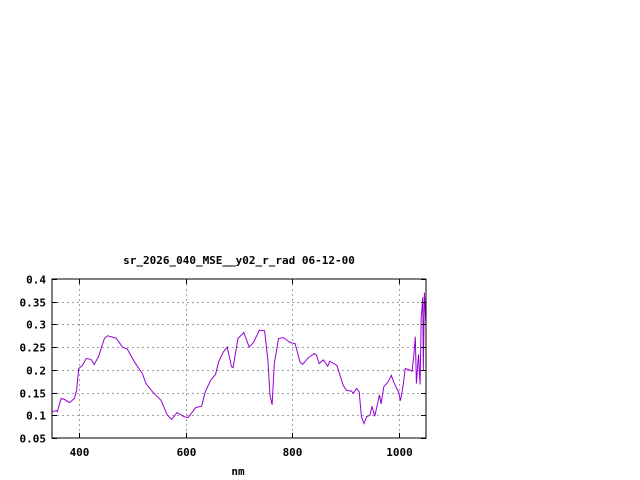 This screenshot has height=480, width=640. Describe the element at coordinates (399, 452) in the screenshot. I see `x-tick-label: 1000` at that location.